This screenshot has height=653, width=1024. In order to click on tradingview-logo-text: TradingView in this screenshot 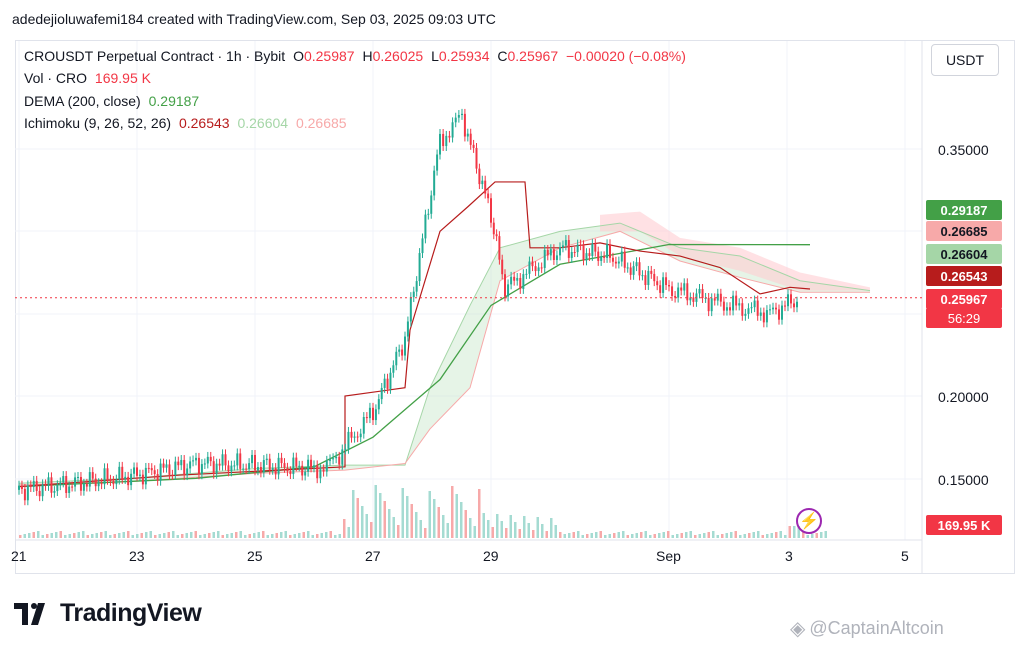, I will do `click(131, 613)`.